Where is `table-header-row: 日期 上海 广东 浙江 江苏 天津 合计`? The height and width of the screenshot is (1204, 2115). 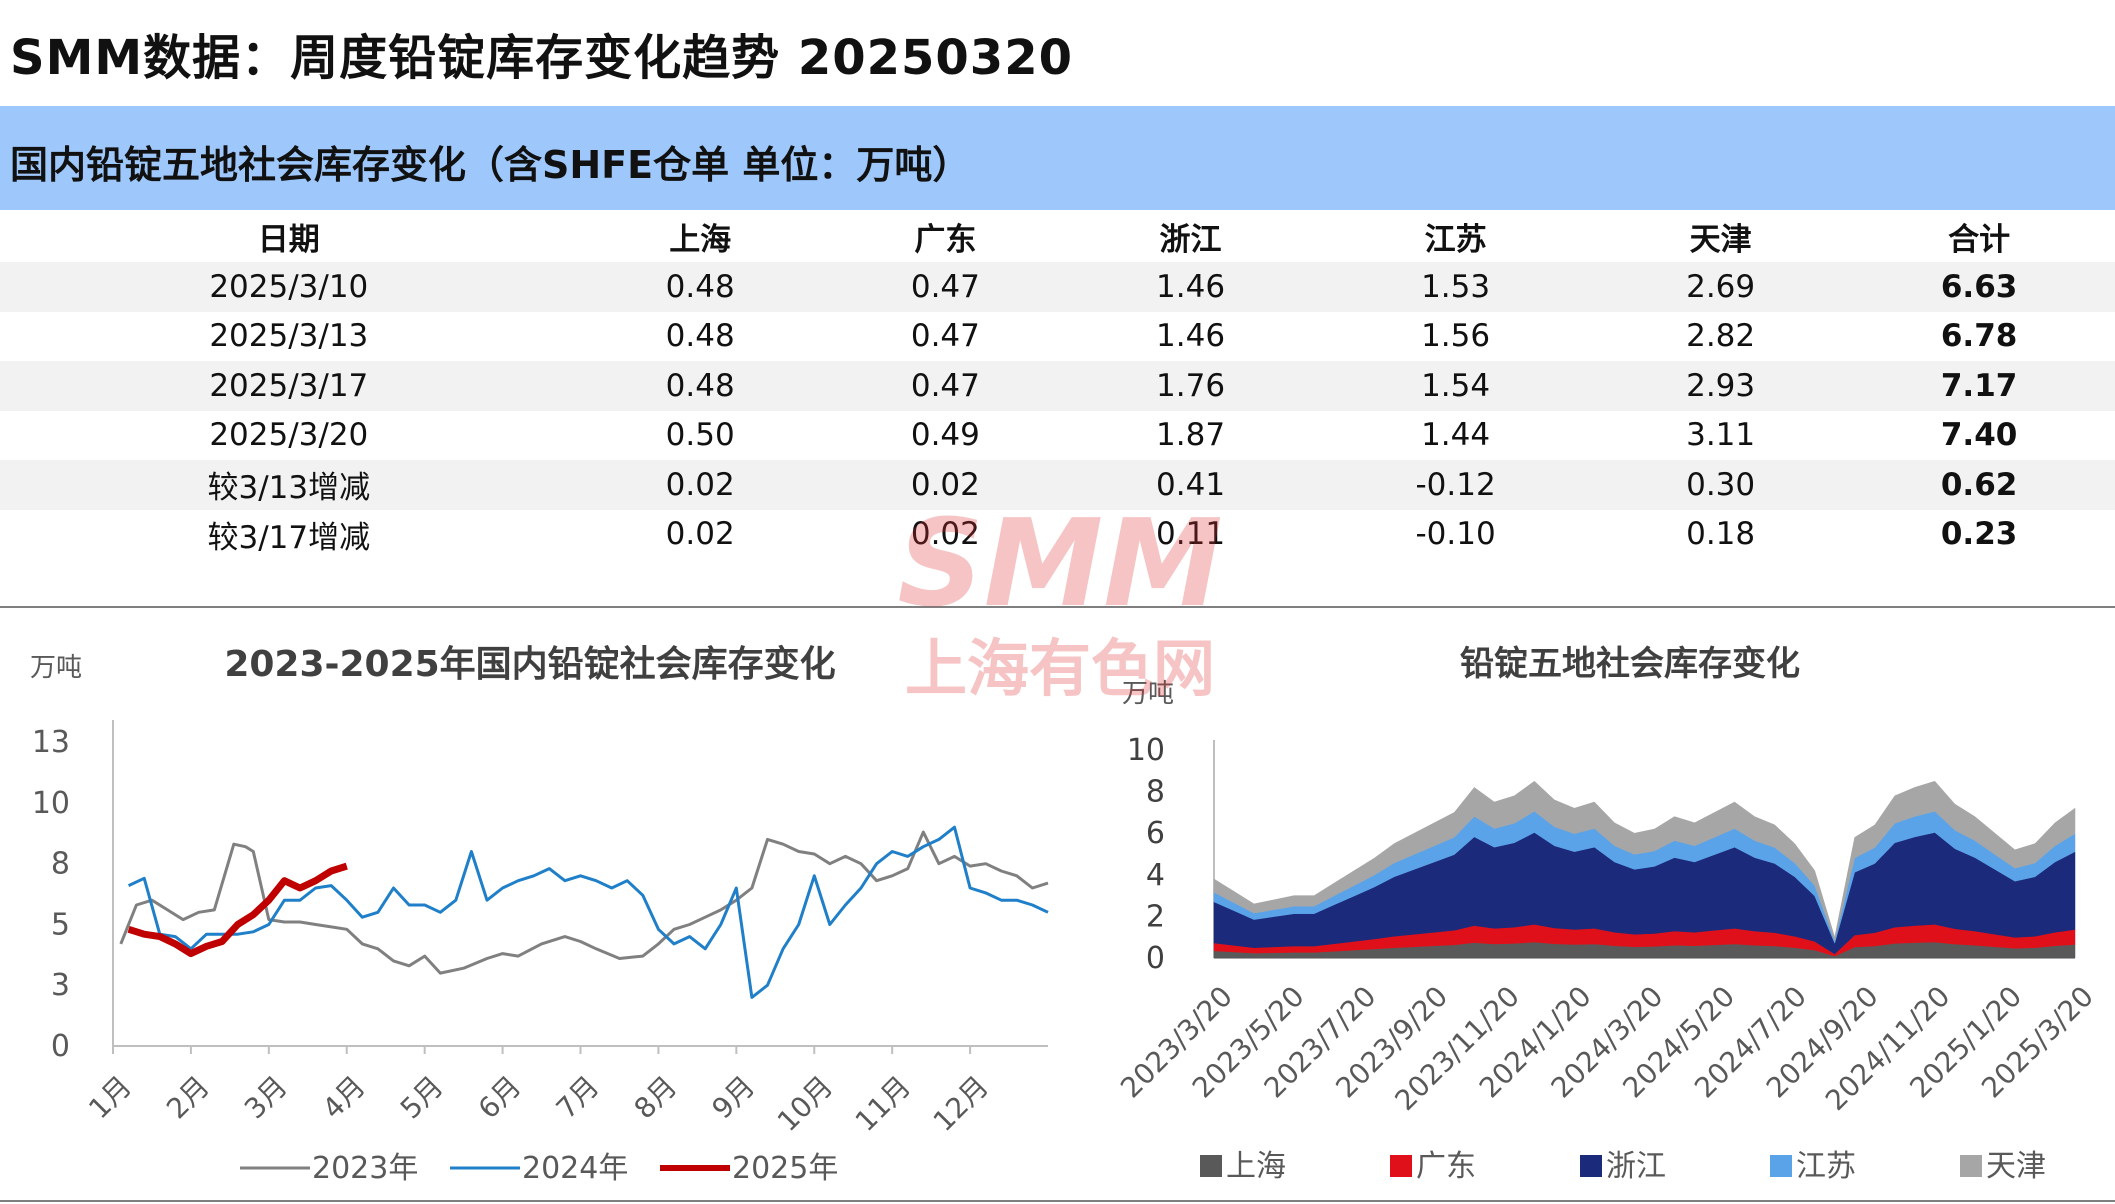
table-header-row: 日期 上海 广东 浙江 江苏 天津 合计 is located at coordinates (1057, 236).